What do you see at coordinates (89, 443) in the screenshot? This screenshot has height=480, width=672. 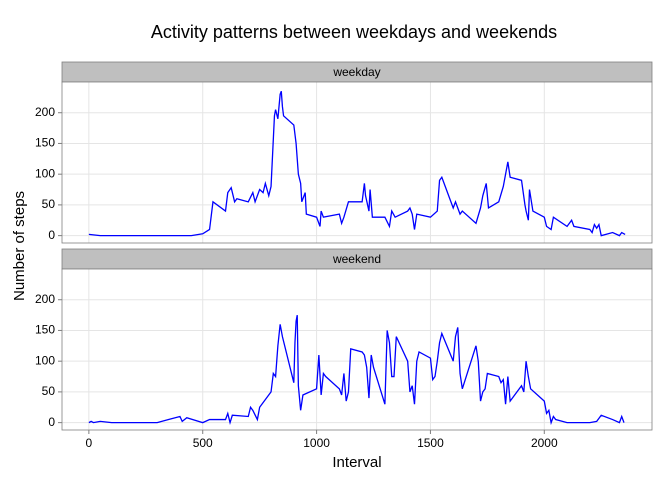 I see `x-tick-label: 0` at bounding box center [89, 443].